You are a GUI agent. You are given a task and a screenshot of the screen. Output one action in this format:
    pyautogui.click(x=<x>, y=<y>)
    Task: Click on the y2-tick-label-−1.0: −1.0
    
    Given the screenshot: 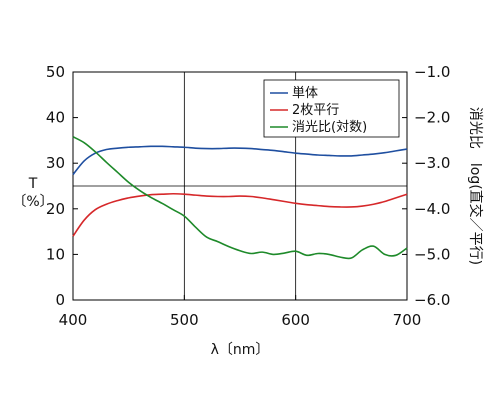 What is the action you would take?
    pyautogui.click(x=432, y=72)
    